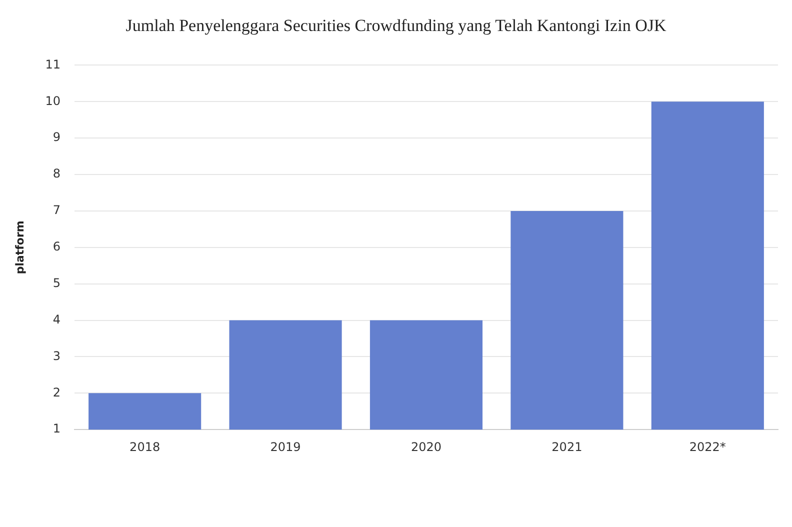  Describe the element at coordinates (56, 392) in the screenshot. I see `y-tick-label: 2` at that location.